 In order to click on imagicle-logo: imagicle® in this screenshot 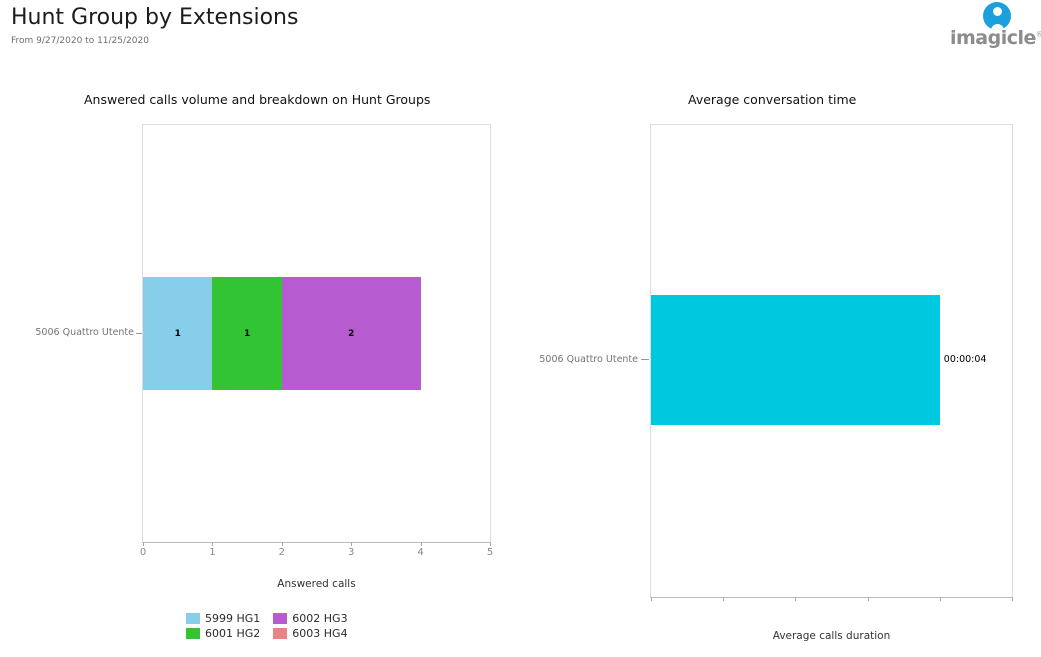, I will do `click(994, 25)`.